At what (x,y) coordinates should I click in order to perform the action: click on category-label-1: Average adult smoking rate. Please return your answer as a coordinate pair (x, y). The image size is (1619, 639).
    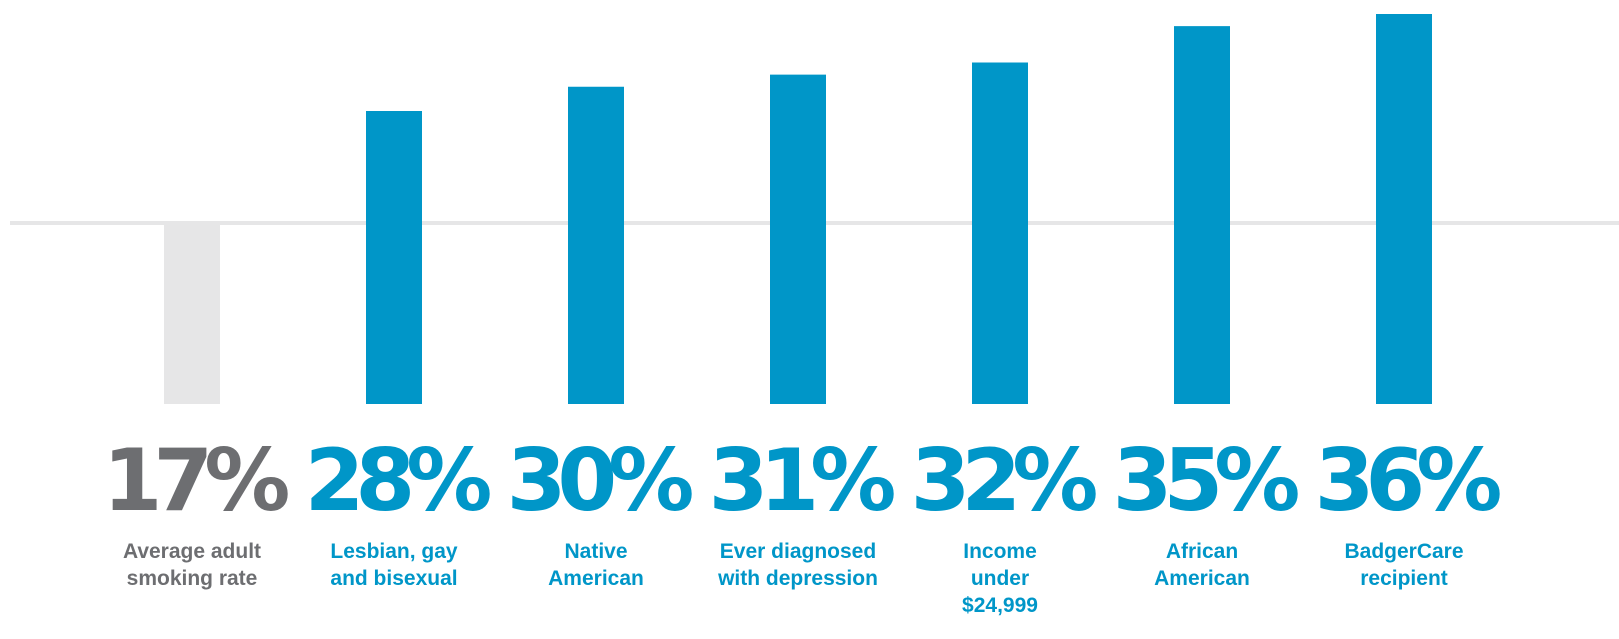
    Looking at the image, I should click on (192, 565).